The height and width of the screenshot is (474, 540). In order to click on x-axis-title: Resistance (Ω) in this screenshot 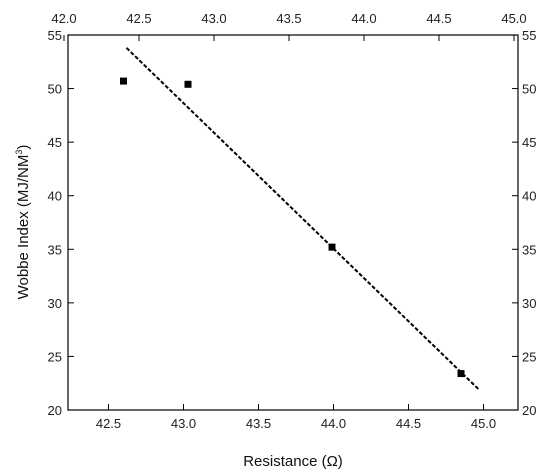, I will do `click(293, 461)`.